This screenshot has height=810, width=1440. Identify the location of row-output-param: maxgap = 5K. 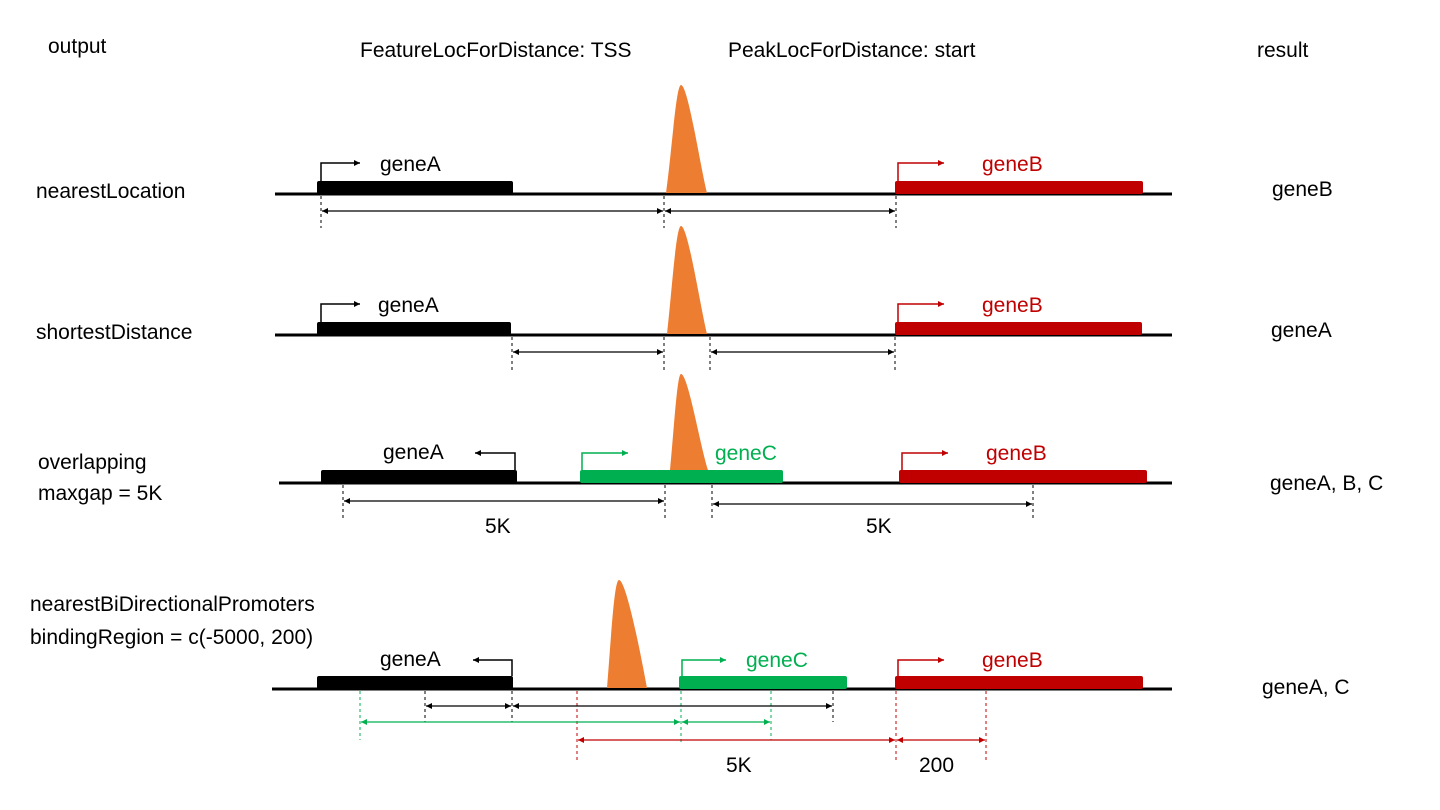
(100, 493).